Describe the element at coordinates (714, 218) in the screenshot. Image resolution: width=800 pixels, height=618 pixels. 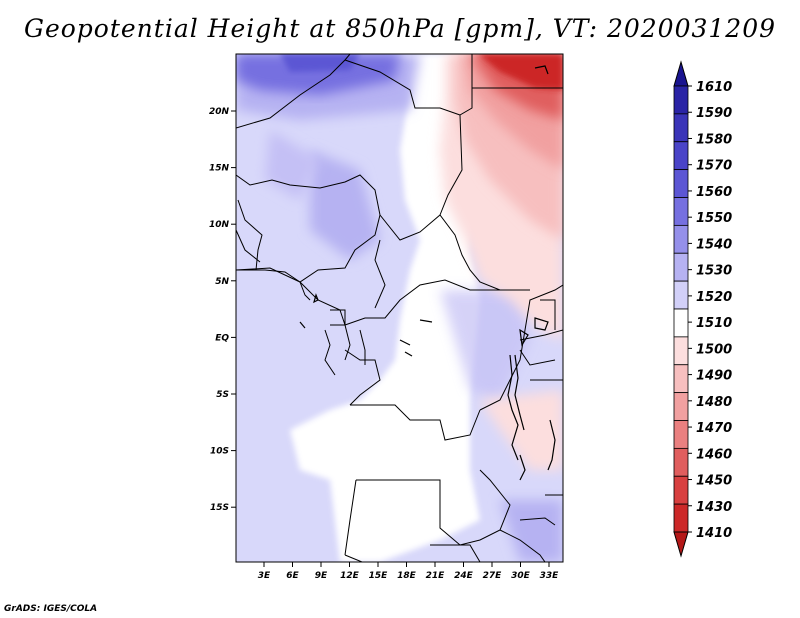
I see `colorbar-label: 1550` at that location.